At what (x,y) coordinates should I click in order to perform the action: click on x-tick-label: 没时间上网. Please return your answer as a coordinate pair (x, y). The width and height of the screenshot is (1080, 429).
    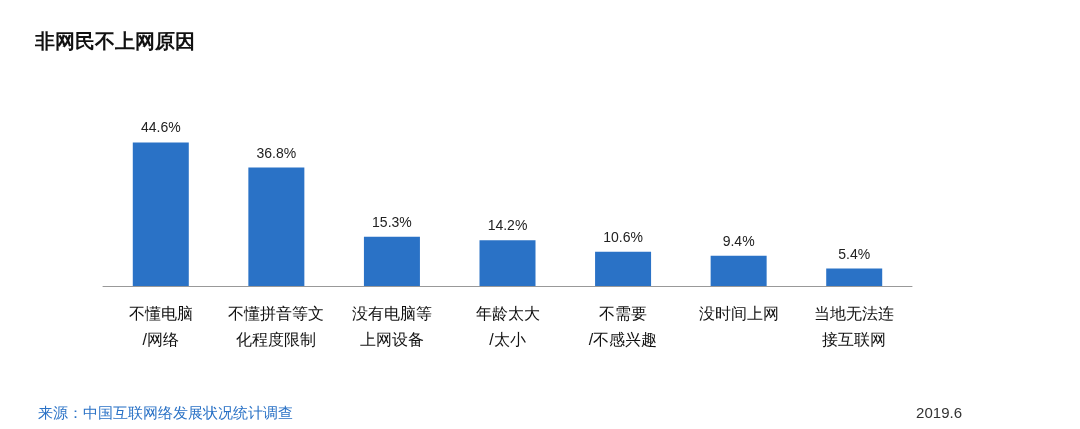
    Looking at the image, I should click on (738, 313).